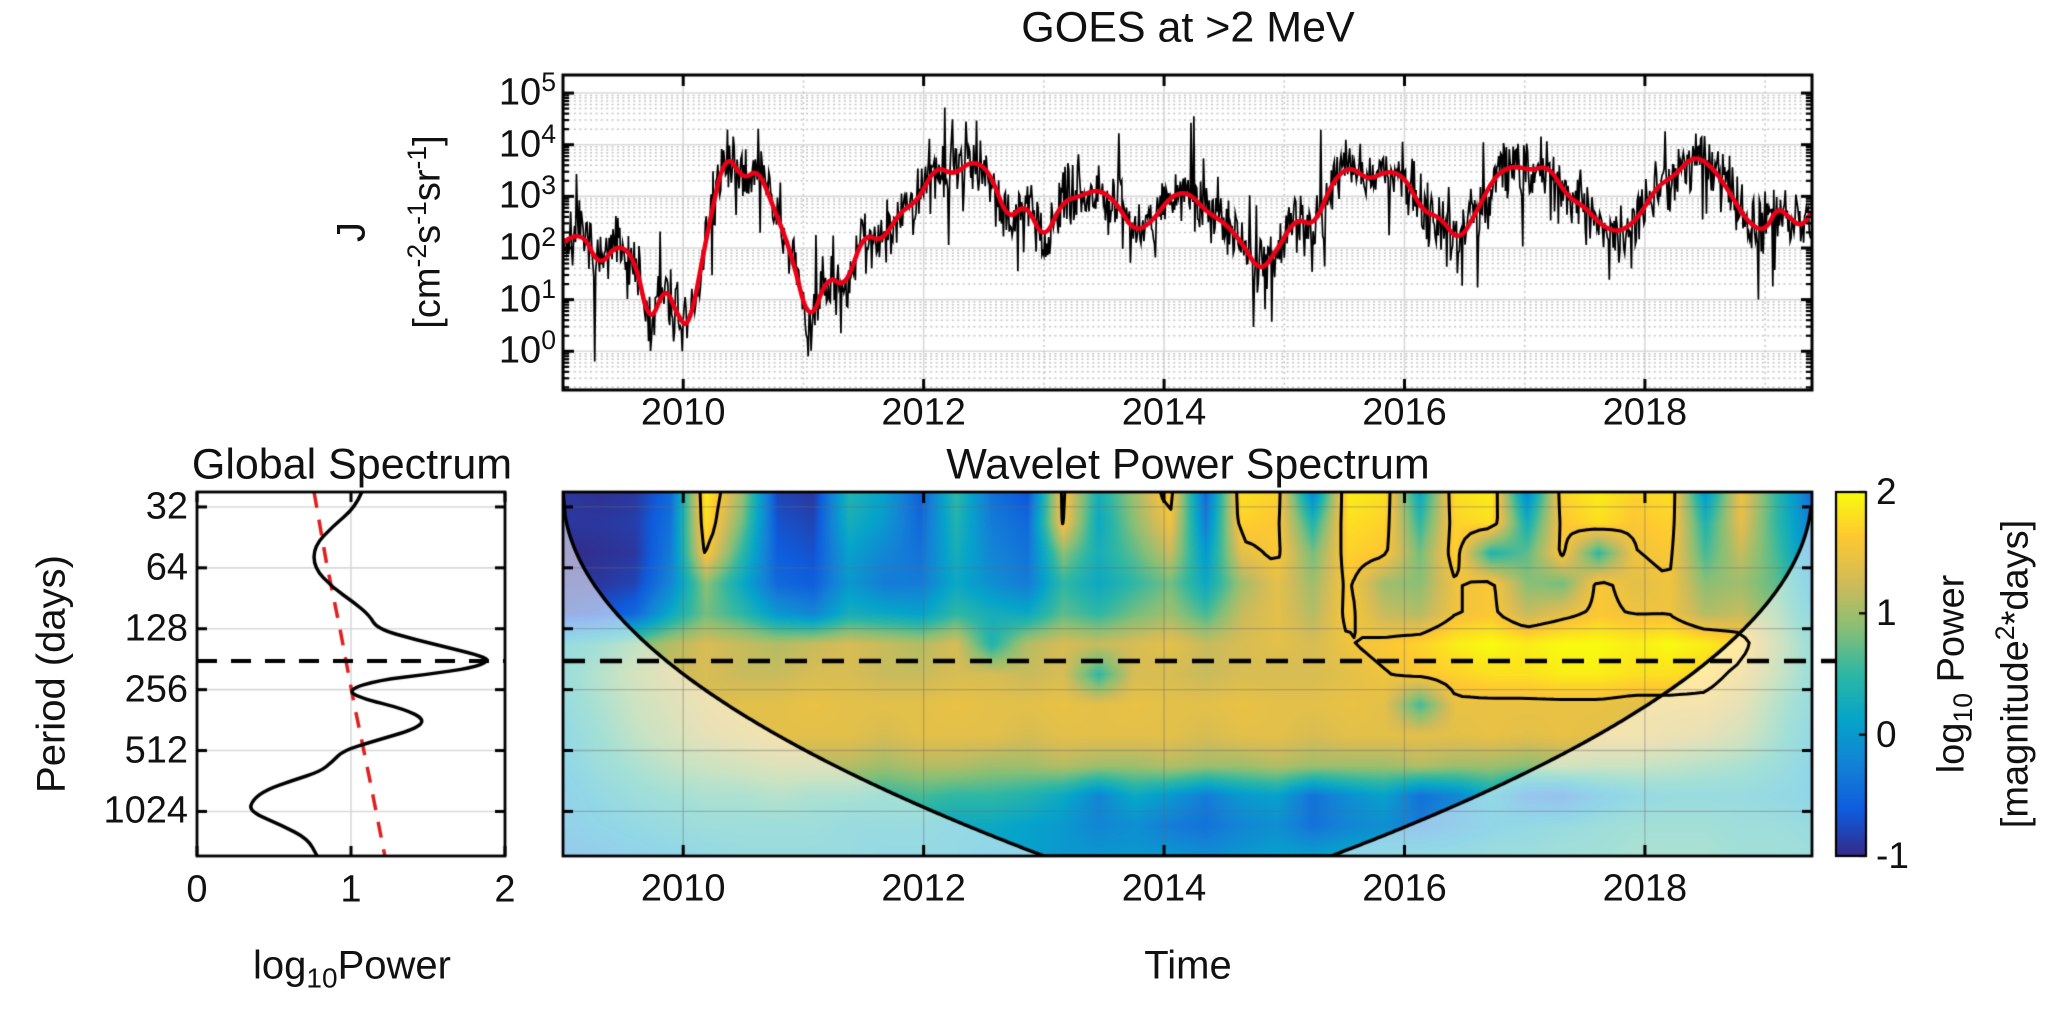 This screenshot has width=2067, height=1024. What do you see at coordinates (527, 90) in the screenshot?
I see `top-ytick-label: 10⁵` at bounding box center [527, 90].